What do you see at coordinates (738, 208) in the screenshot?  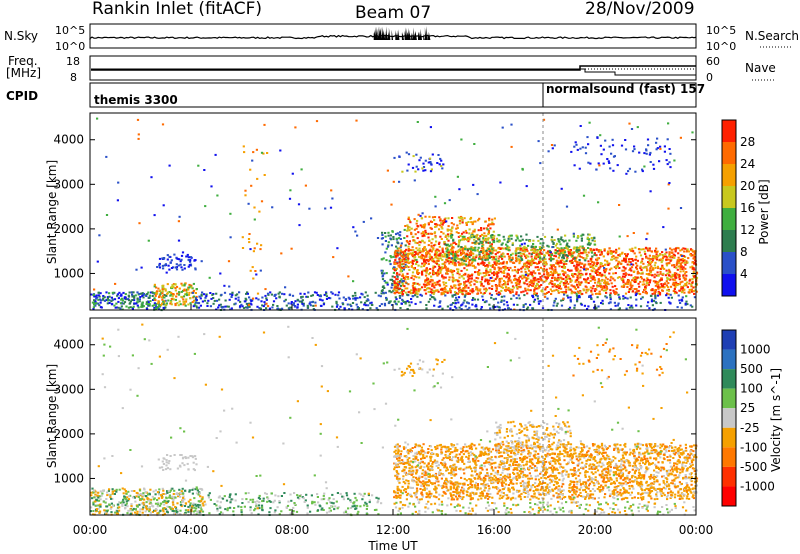 I see `power-colorbar: 4 8 12 16 20 24 28` at bounding box center [738, 208].